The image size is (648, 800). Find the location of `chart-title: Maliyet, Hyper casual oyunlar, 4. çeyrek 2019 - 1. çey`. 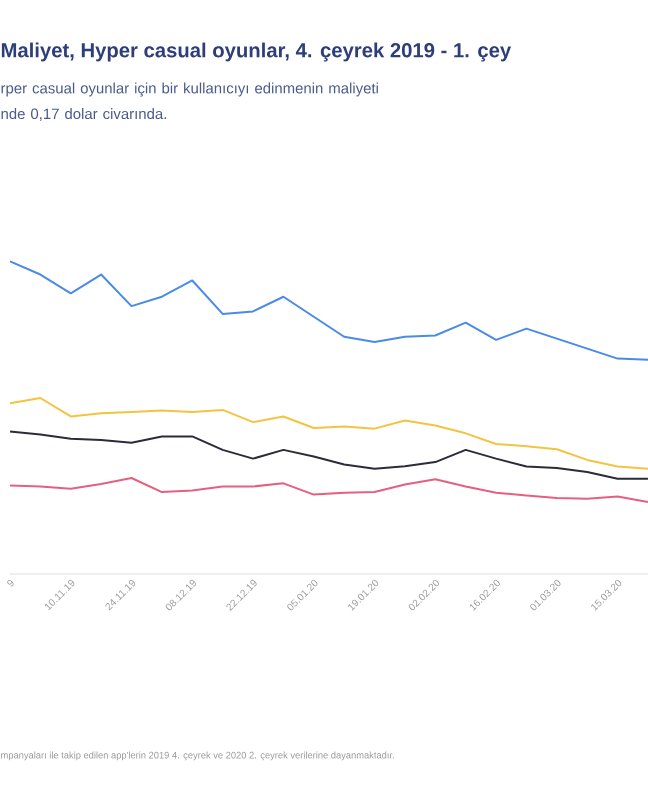

chart-title: Maliyet, Hyper casual oyunlar, 4. çeyrek 2019 - 1. çey is located at coordinates (256, 52).